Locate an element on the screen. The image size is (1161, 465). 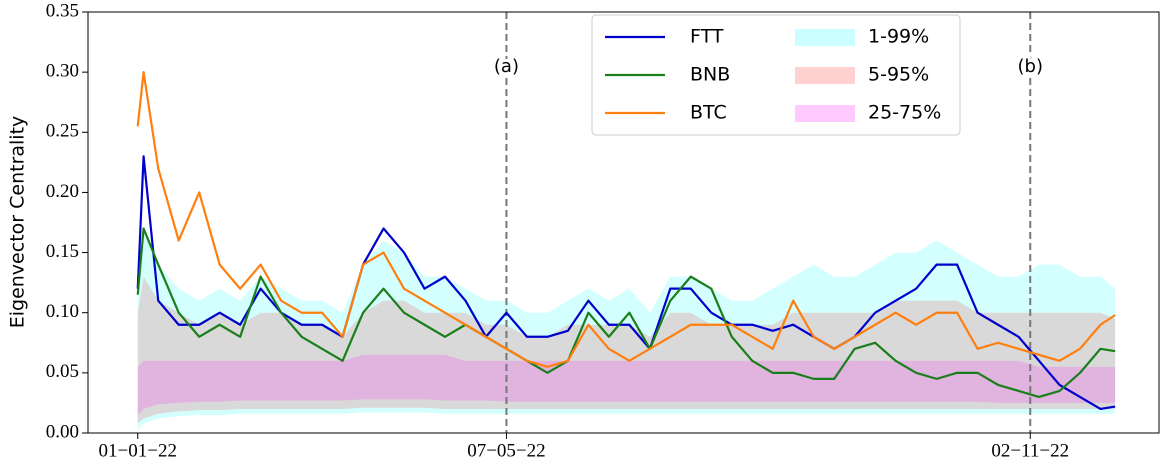
legend-box is located at coordinates (776, 75).